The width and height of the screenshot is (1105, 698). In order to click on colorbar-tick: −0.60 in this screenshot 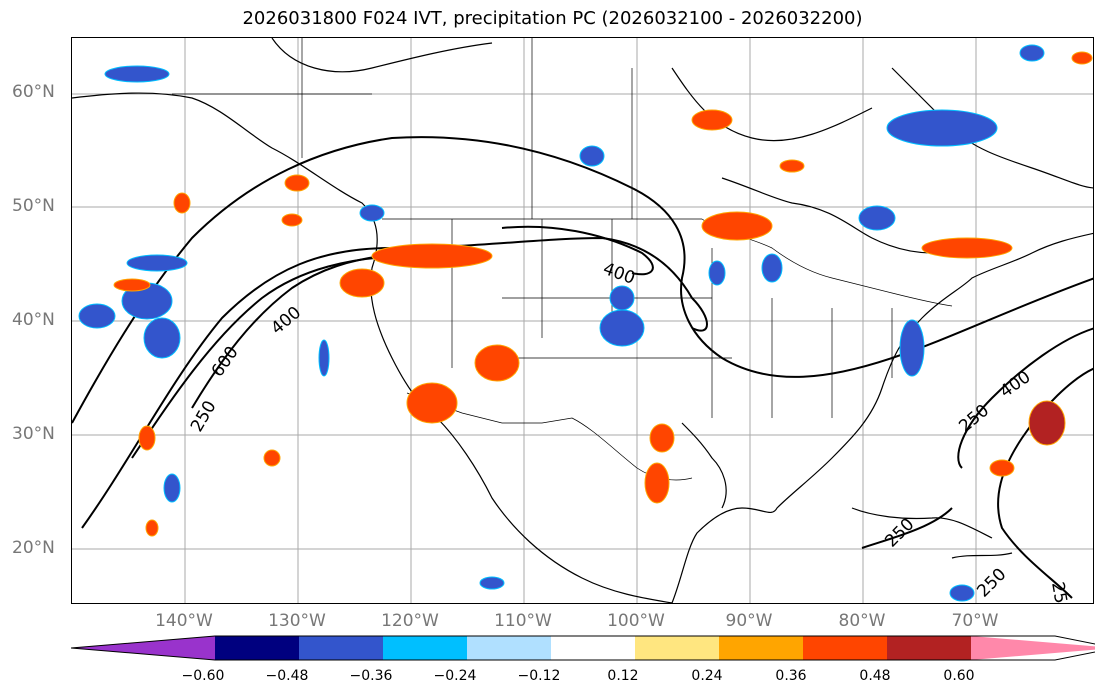, I will do `click(203, 676)`.